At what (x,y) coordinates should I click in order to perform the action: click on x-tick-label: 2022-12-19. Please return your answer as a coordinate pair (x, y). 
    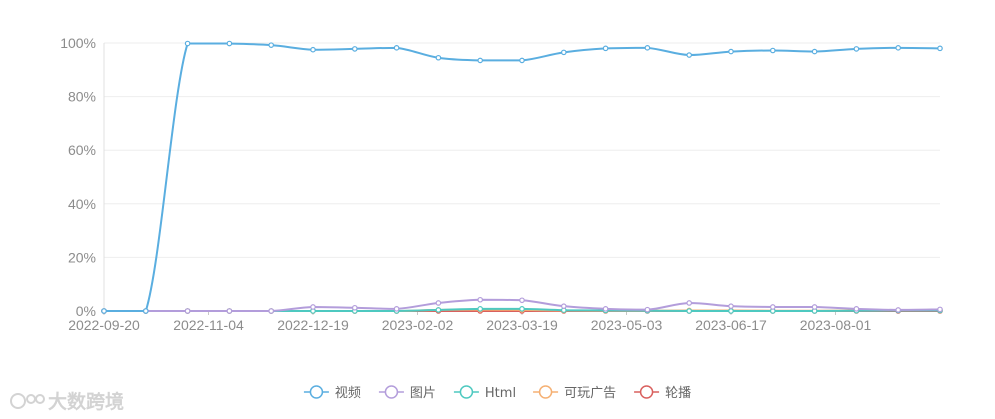
    Looking at the image, I should click on (313, 325).